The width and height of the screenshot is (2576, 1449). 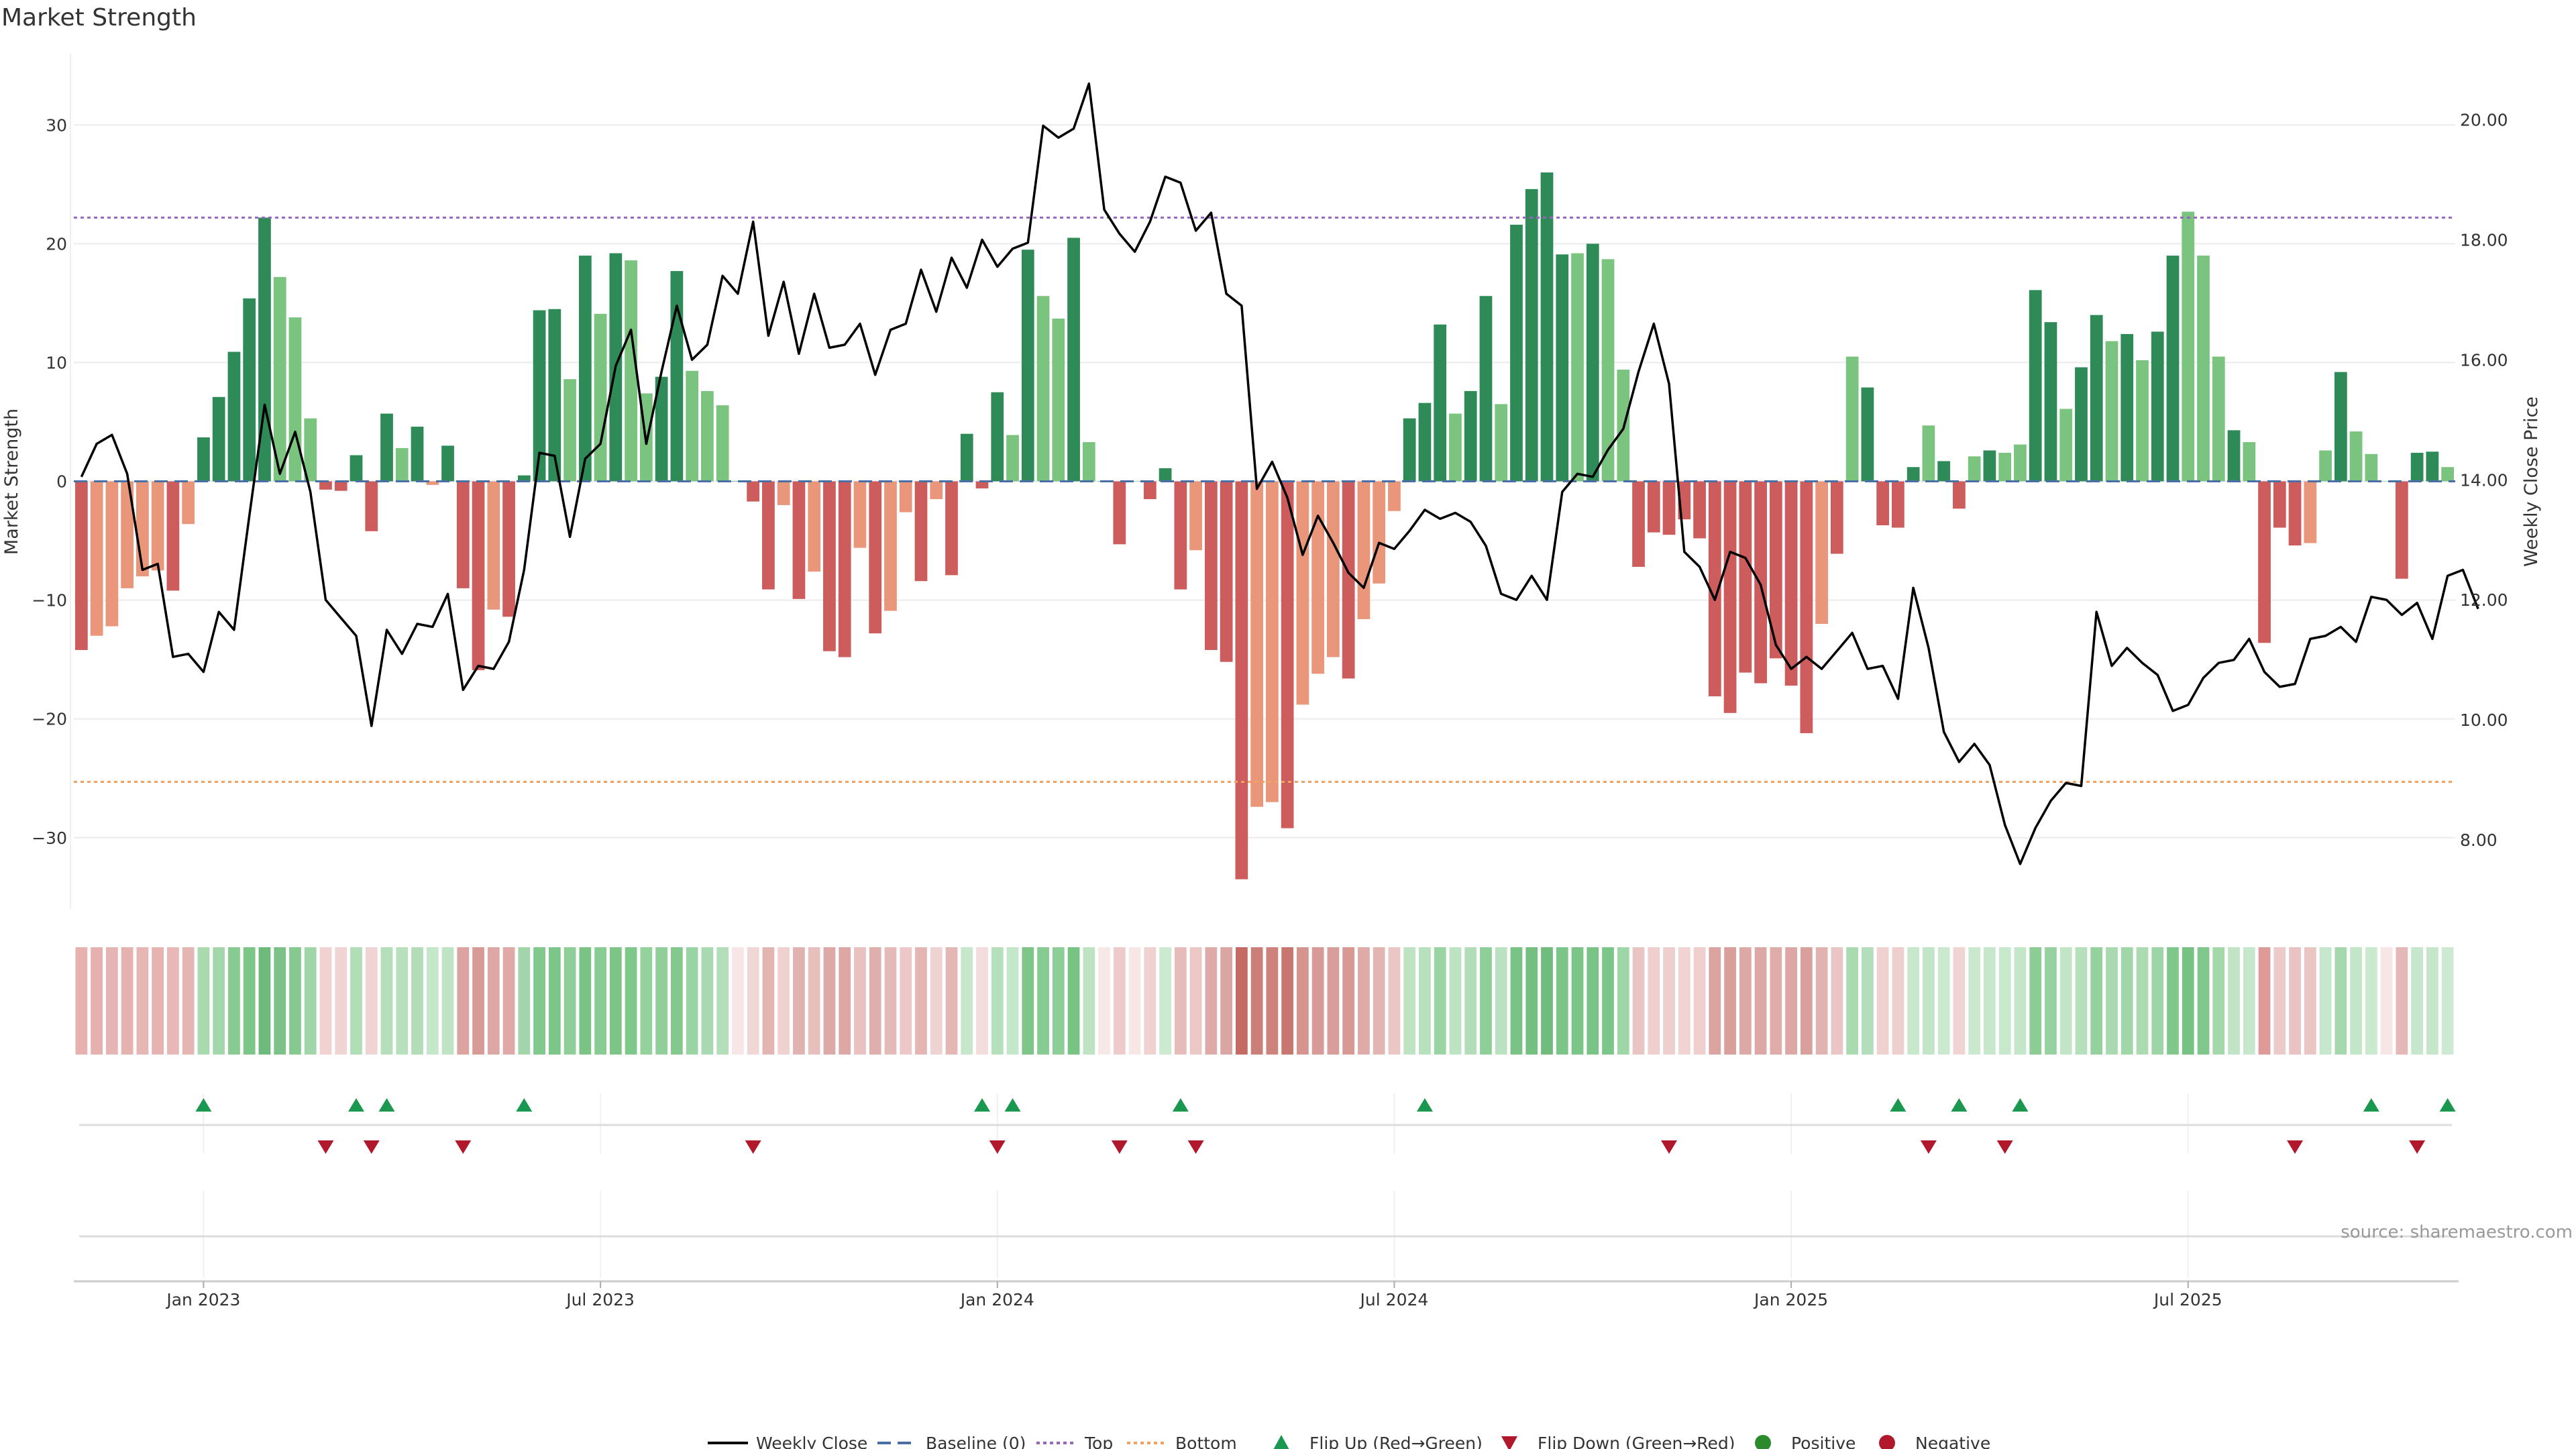 What do you see at coordinates (600, 1299) in the screenshot?
I see `x-tick-label: Jul 2023` at bounding box center [600, 1299].